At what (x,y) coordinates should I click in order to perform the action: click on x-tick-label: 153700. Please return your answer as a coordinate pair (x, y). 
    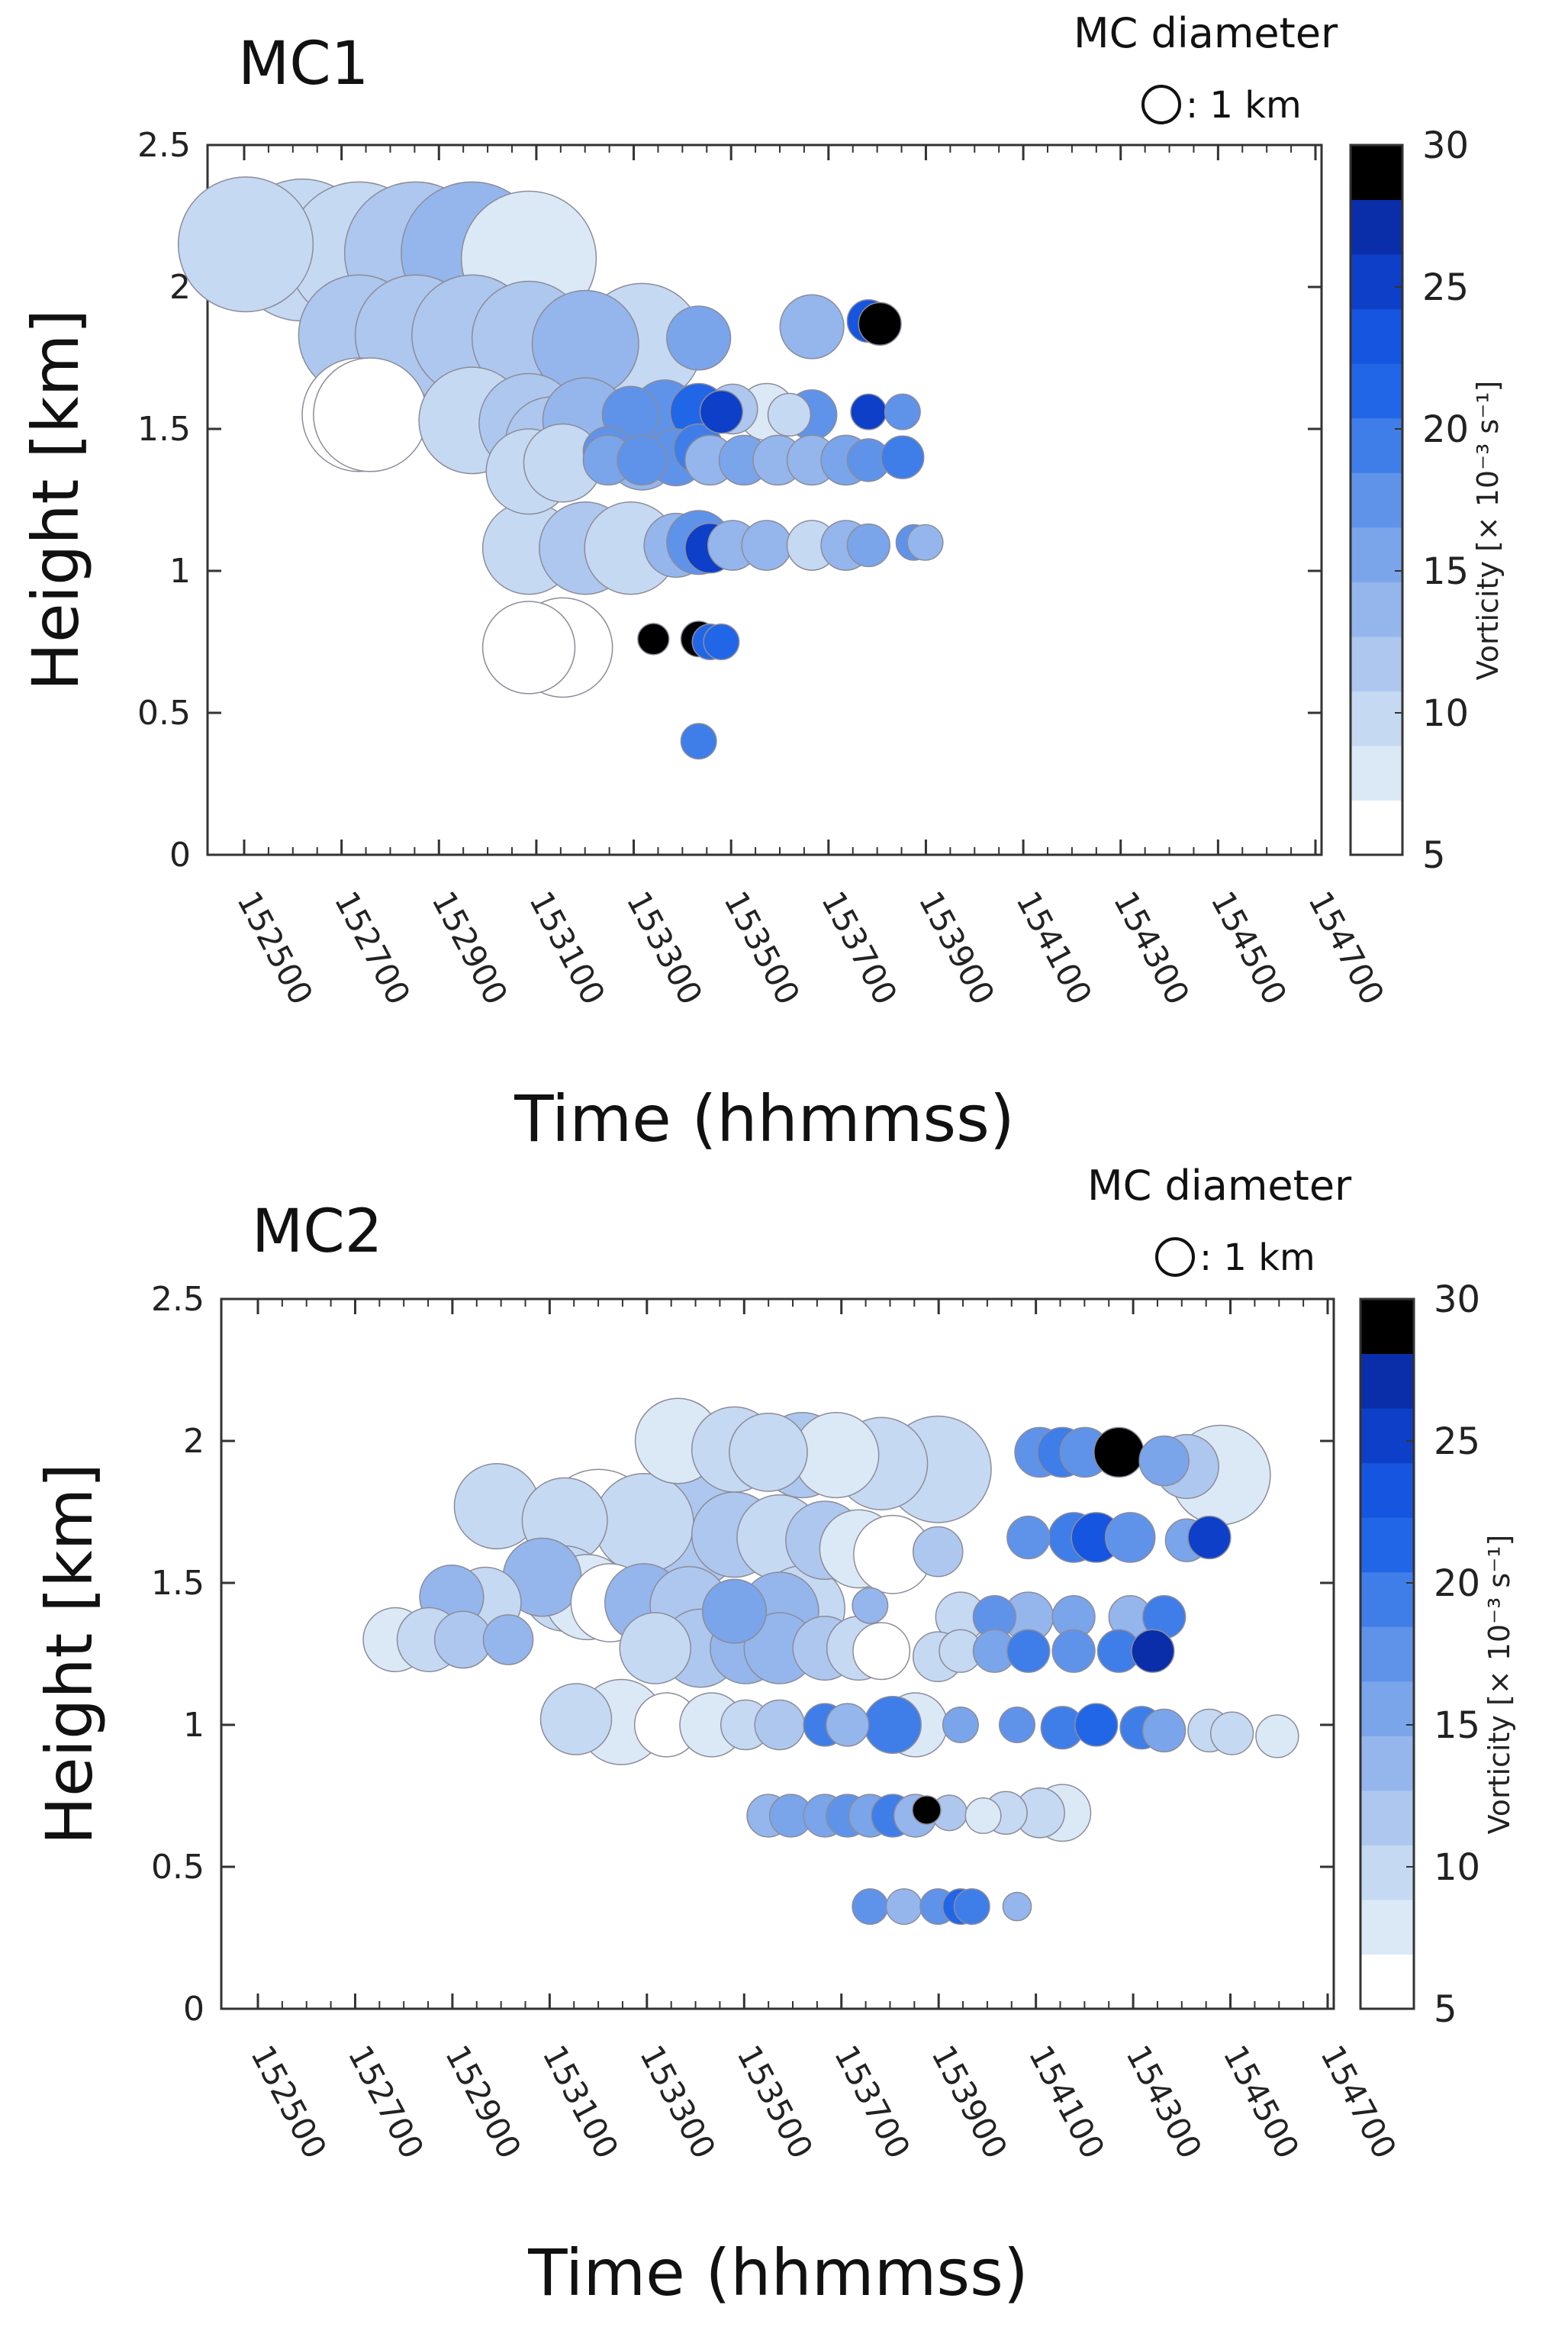
    Looking at the image, I should click on (872, 2102).